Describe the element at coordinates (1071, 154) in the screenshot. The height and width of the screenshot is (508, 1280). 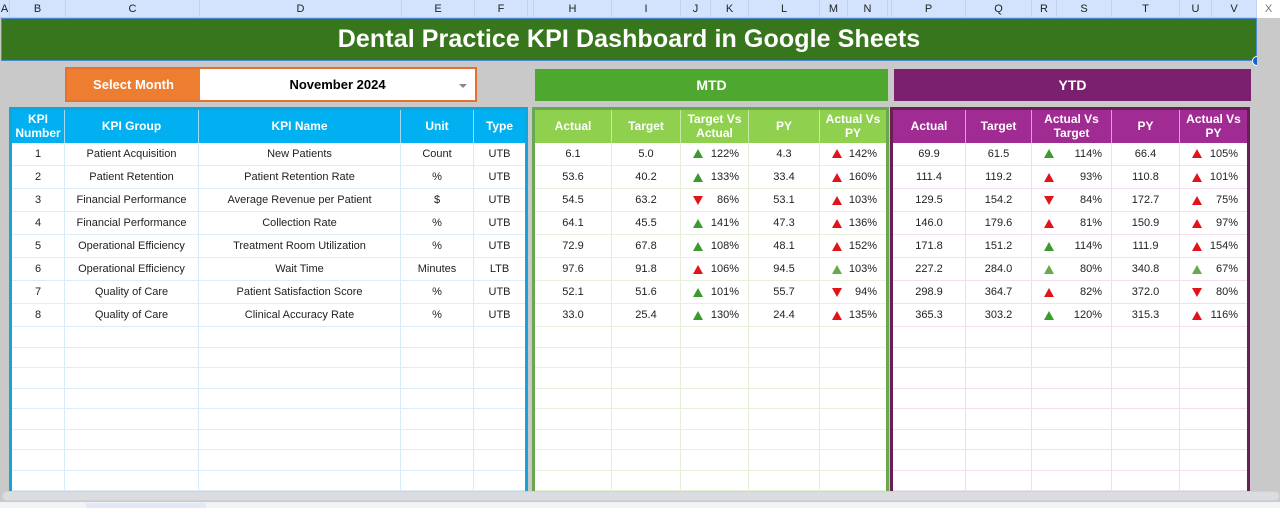
I see `ytd-cell-target-comparison: 114%` at that location.